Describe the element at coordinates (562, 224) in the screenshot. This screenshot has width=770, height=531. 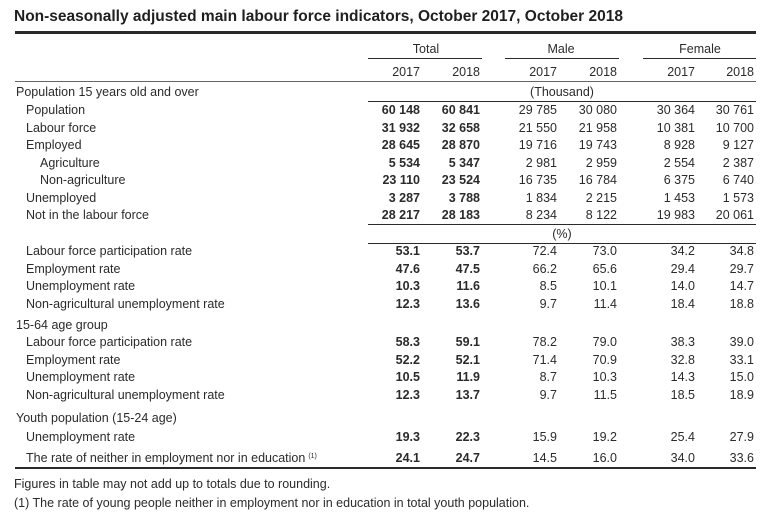
I see `pop-end-rule` at that location.